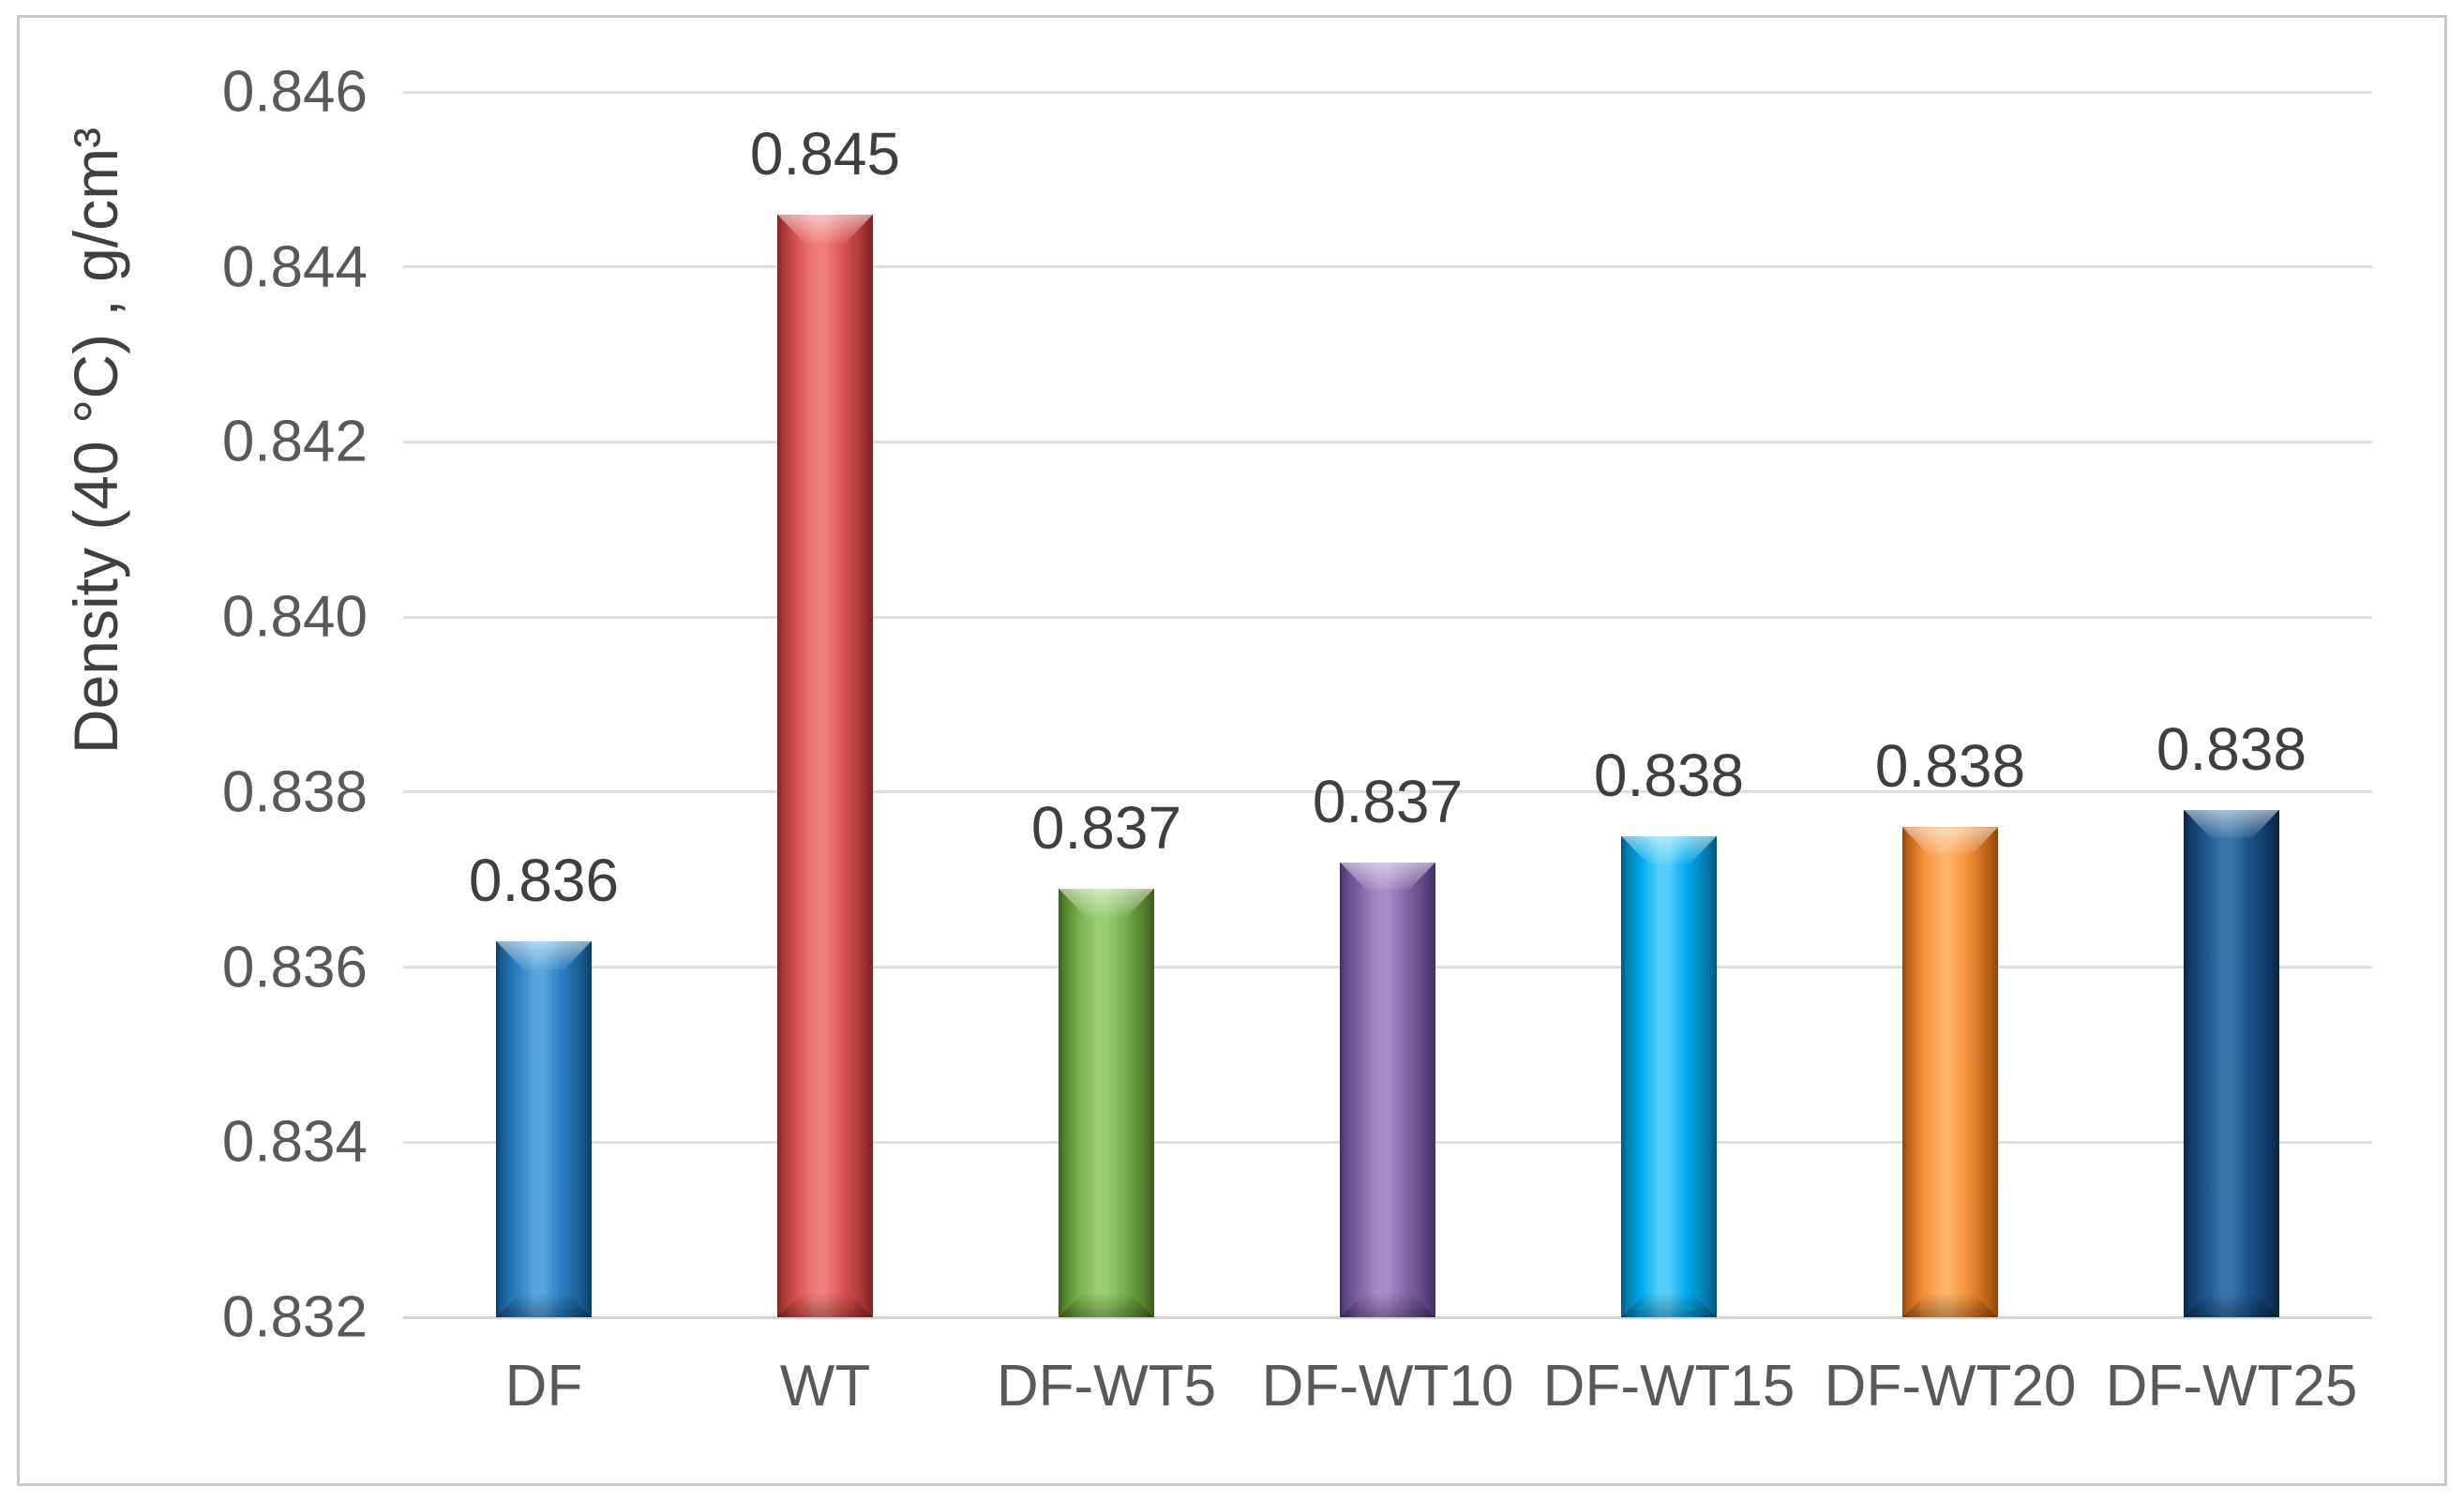 This screenshot has height=1501, width=2464. I want to click on bar-wt, so click(825, 766).